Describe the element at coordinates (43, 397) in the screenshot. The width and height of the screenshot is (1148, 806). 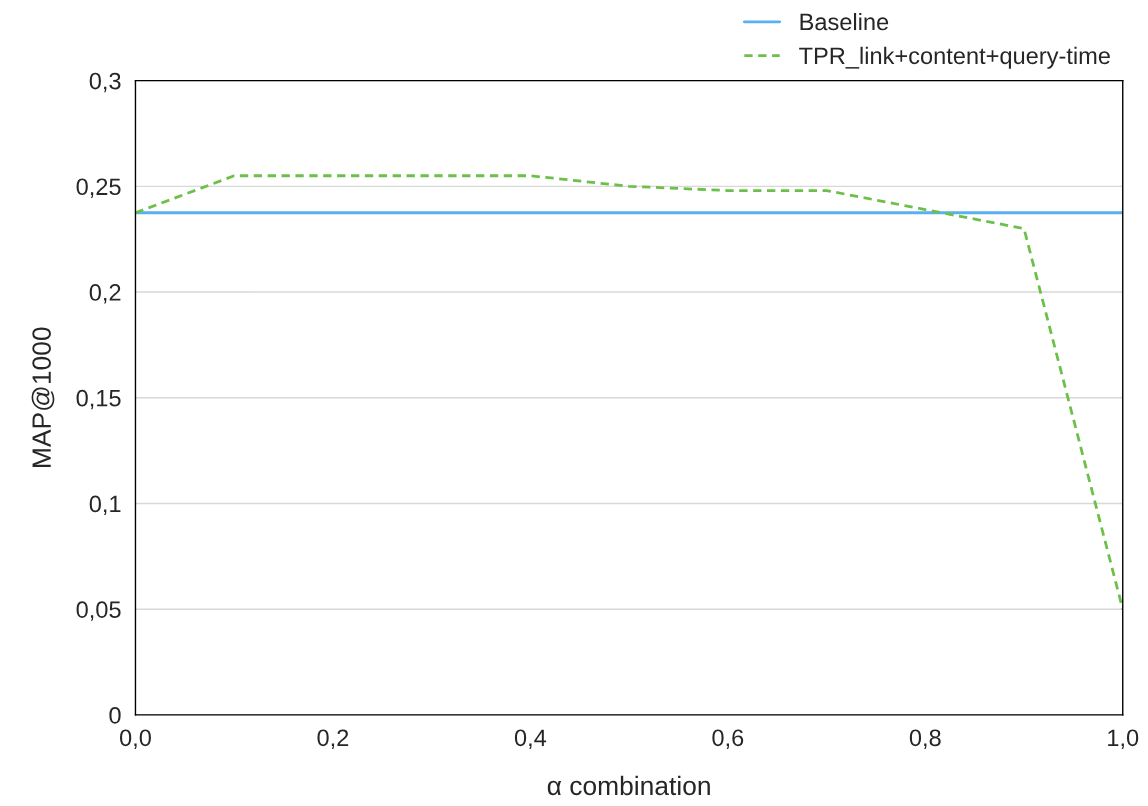
I see `y-axis-title: MAP@1000` at that location.